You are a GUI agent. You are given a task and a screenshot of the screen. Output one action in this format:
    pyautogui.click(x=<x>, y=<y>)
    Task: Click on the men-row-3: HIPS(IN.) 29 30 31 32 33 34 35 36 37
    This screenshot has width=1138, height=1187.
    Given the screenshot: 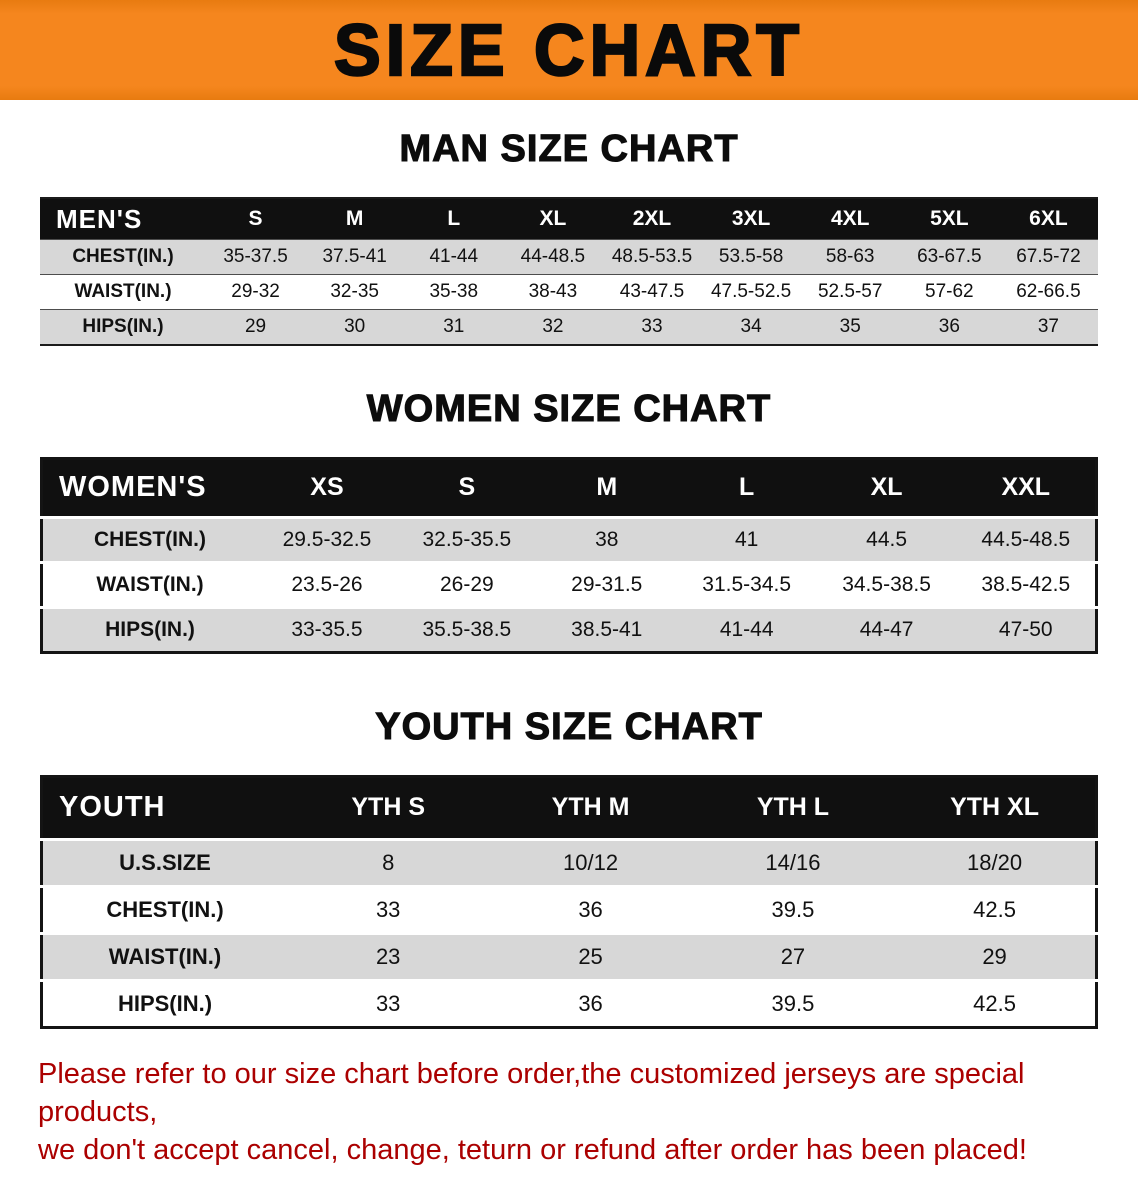 What is the action you would take?
    pyautogui.click(x=569, y=327)
    